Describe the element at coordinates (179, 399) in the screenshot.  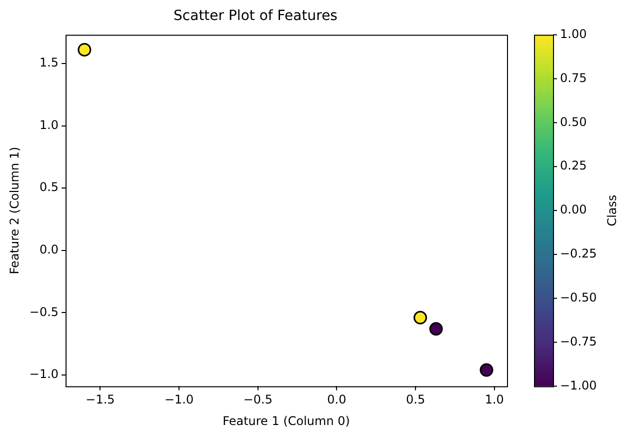
I see `x-tick-label: −1.0` at that location.